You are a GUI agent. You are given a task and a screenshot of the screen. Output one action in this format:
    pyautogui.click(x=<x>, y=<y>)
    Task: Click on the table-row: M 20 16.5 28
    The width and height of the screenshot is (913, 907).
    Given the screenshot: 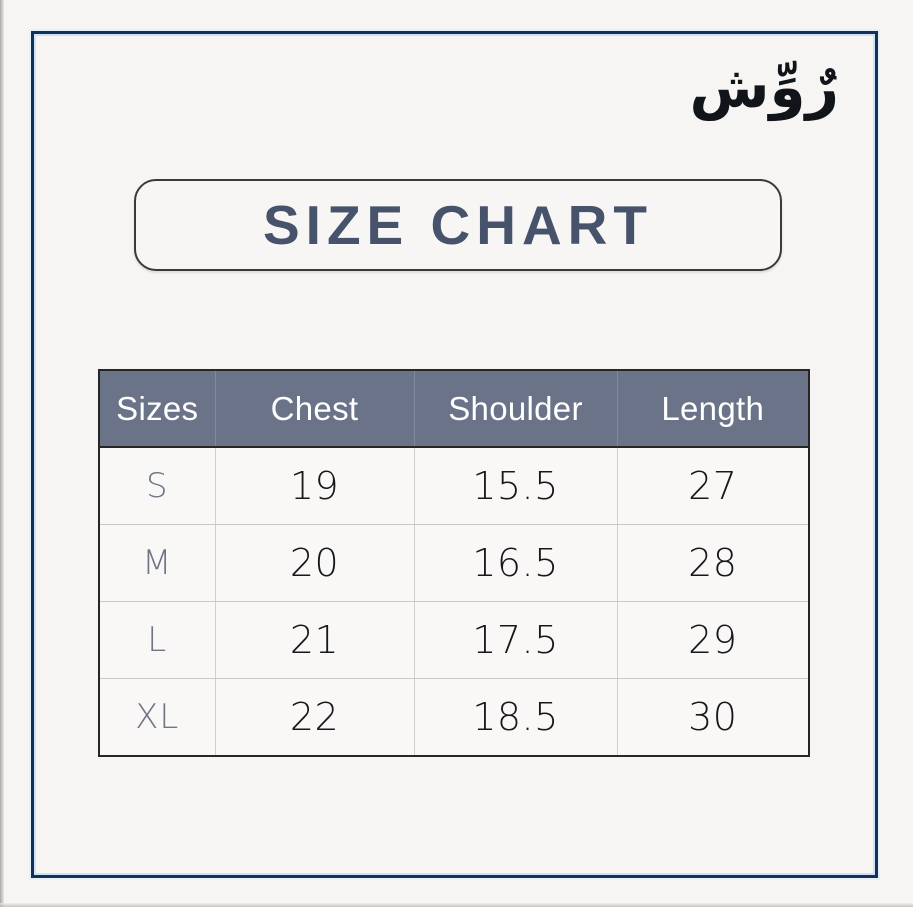 What is the action you would take?
    pyautogui.click(x=454, y=563)
    